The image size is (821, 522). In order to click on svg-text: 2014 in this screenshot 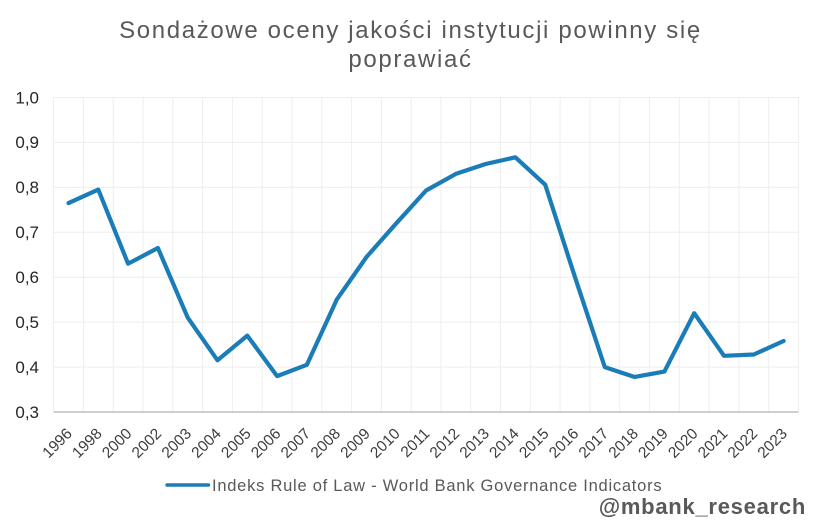, I will do `click(504, 443)`.